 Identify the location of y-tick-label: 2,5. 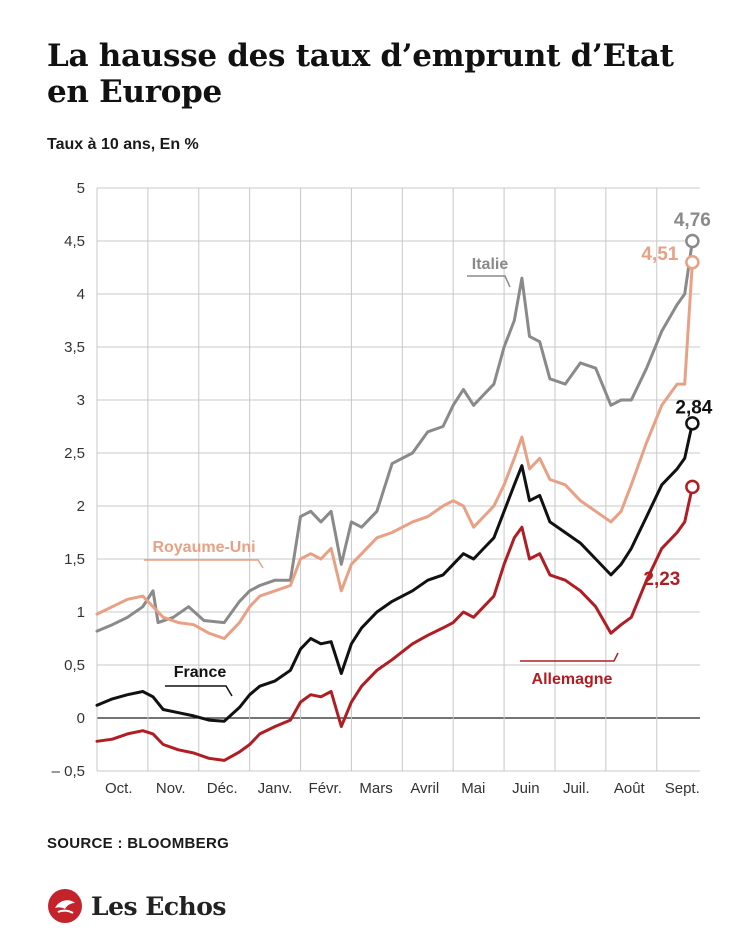
(74, 453).